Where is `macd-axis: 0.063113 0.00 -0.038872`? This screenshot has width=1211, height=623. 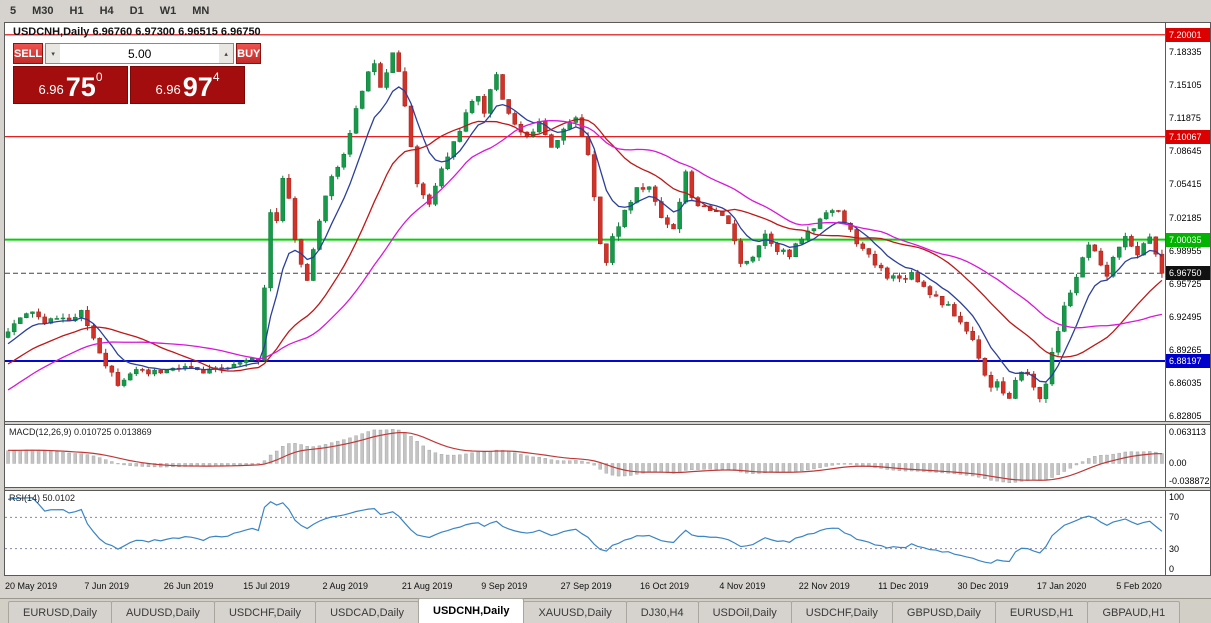 macd-axis: 0.063113 0.00 -0.038872 is located at coordinates (1187, 456).